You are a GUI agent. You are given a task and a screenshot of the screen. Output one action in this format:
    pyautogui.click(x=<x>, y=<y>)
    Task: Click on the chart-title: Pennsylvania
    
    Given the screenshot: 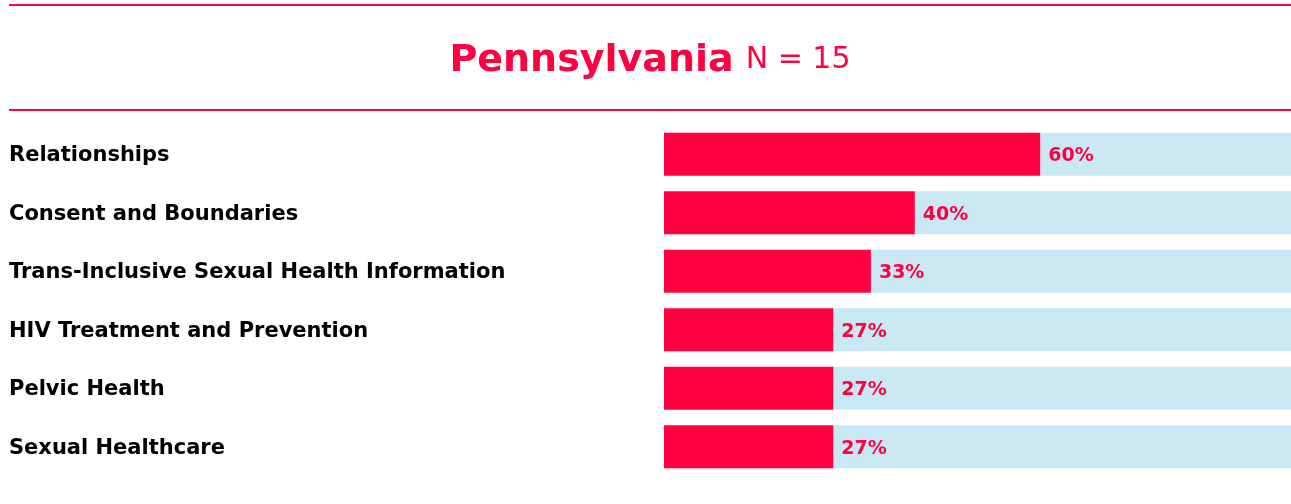 What is the action you would take?
    pyautogui.click(x=591, y=57)
    